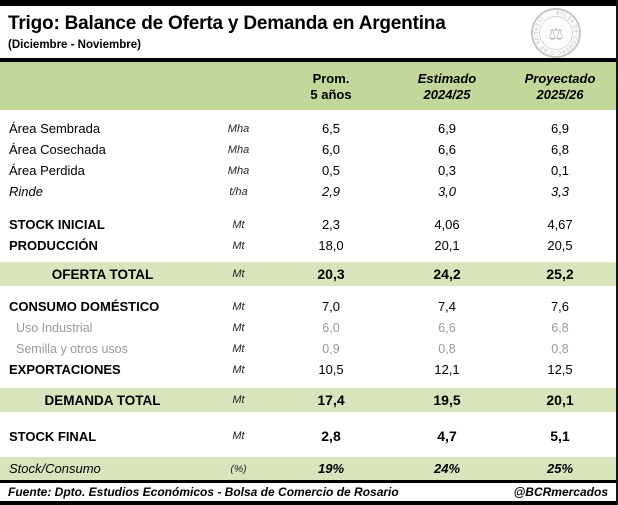 The width and height of the screenshot is (618, 505). I want to click on row-value: 19,5, so click(447, 400).